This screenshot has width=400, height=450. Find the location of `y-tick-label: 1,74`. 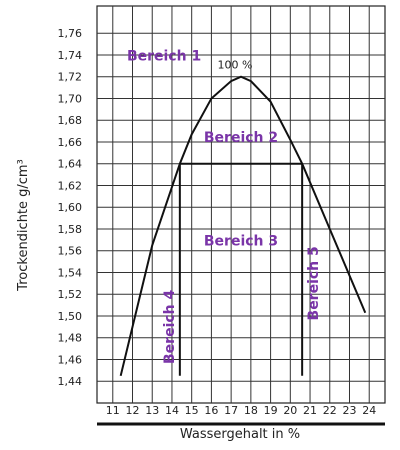

y-tick-label: 1,74 is located at coordinates (70, 55).